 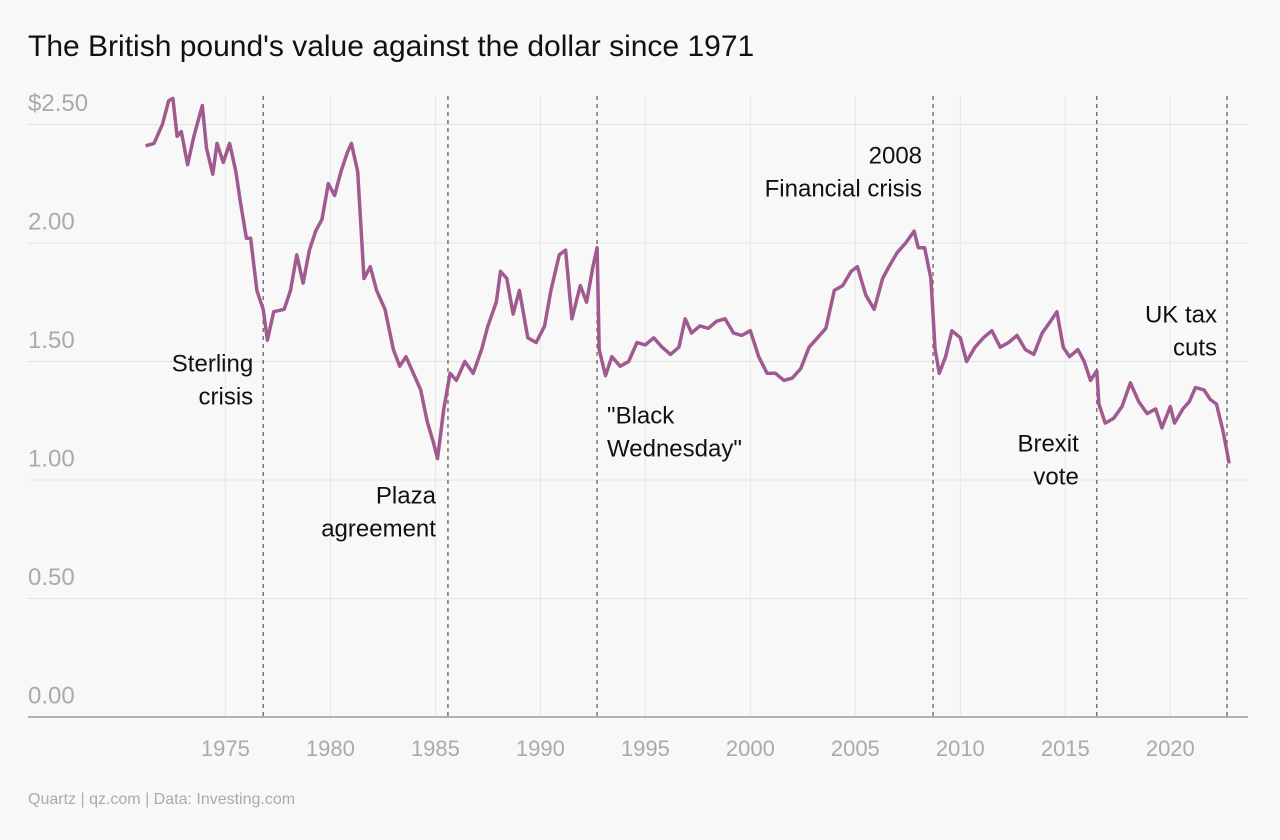 I want to click on annotation-text: vote, so click(x=1055, y=476).